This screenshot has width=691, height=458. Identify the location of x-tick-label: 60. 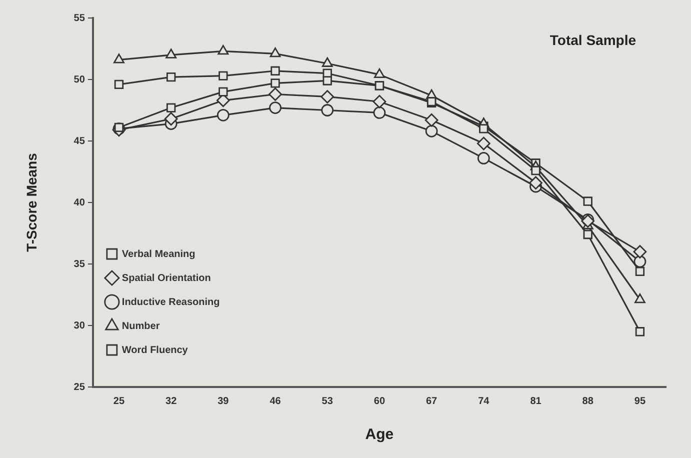
(380, 401).